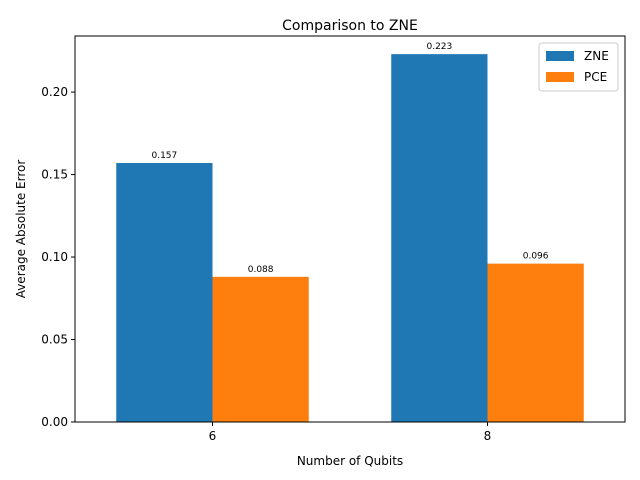  What do you see at coordinates (54, 257) in the screenshot?
I see `y-tick-label: 0.10` at bounding box center [54, 257].